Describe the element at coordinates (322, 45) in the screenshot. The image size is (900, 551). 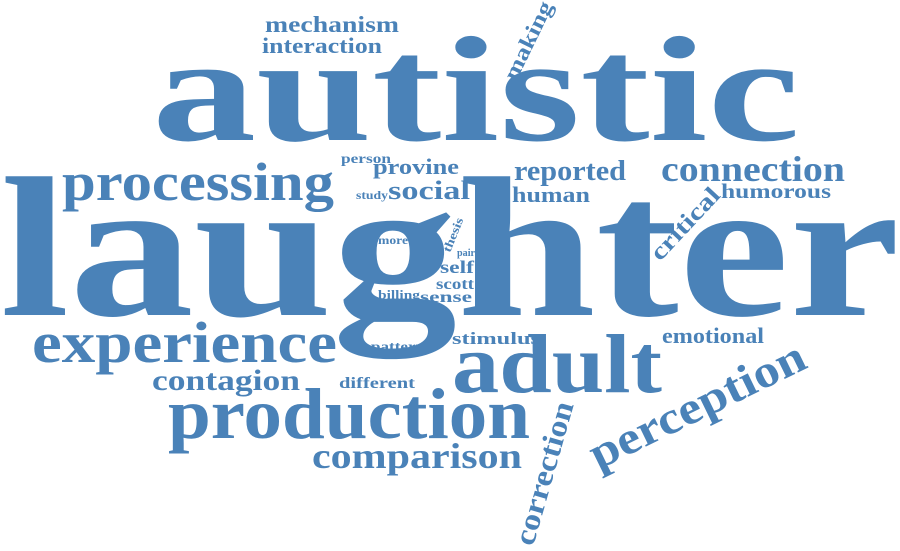
I see `word-interaction: interaction` at that location.